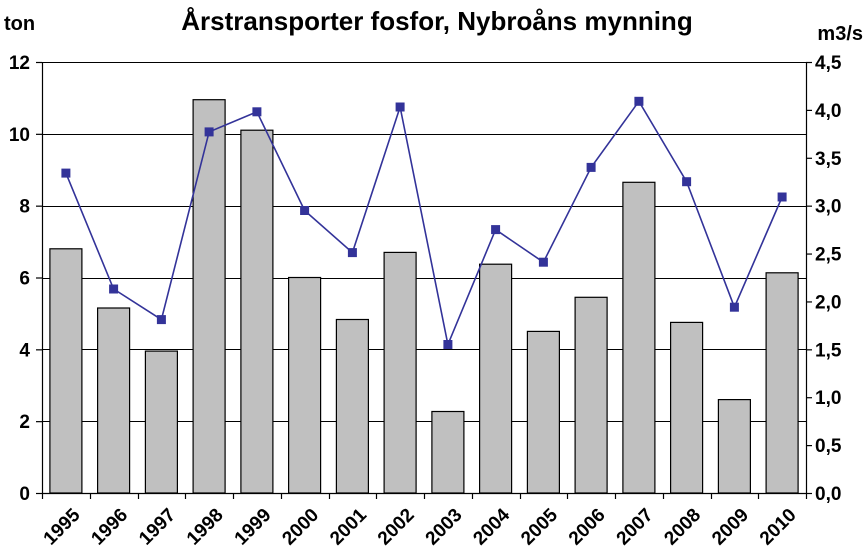 The image size is (868, 558). I want to click on x-category-label: 2006, so click(587, 527).